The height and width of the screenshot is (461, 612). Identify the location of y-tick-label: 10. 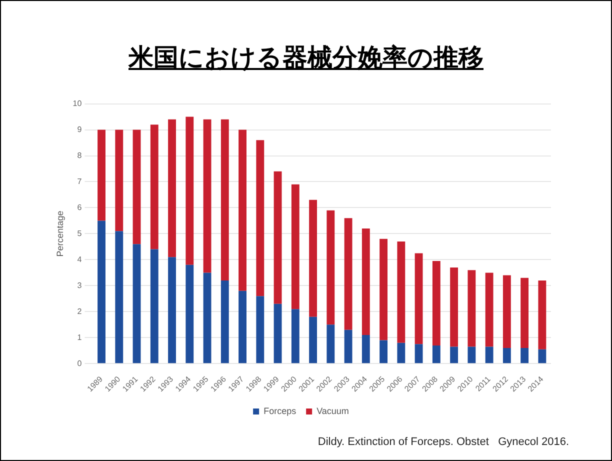
(77, 103).